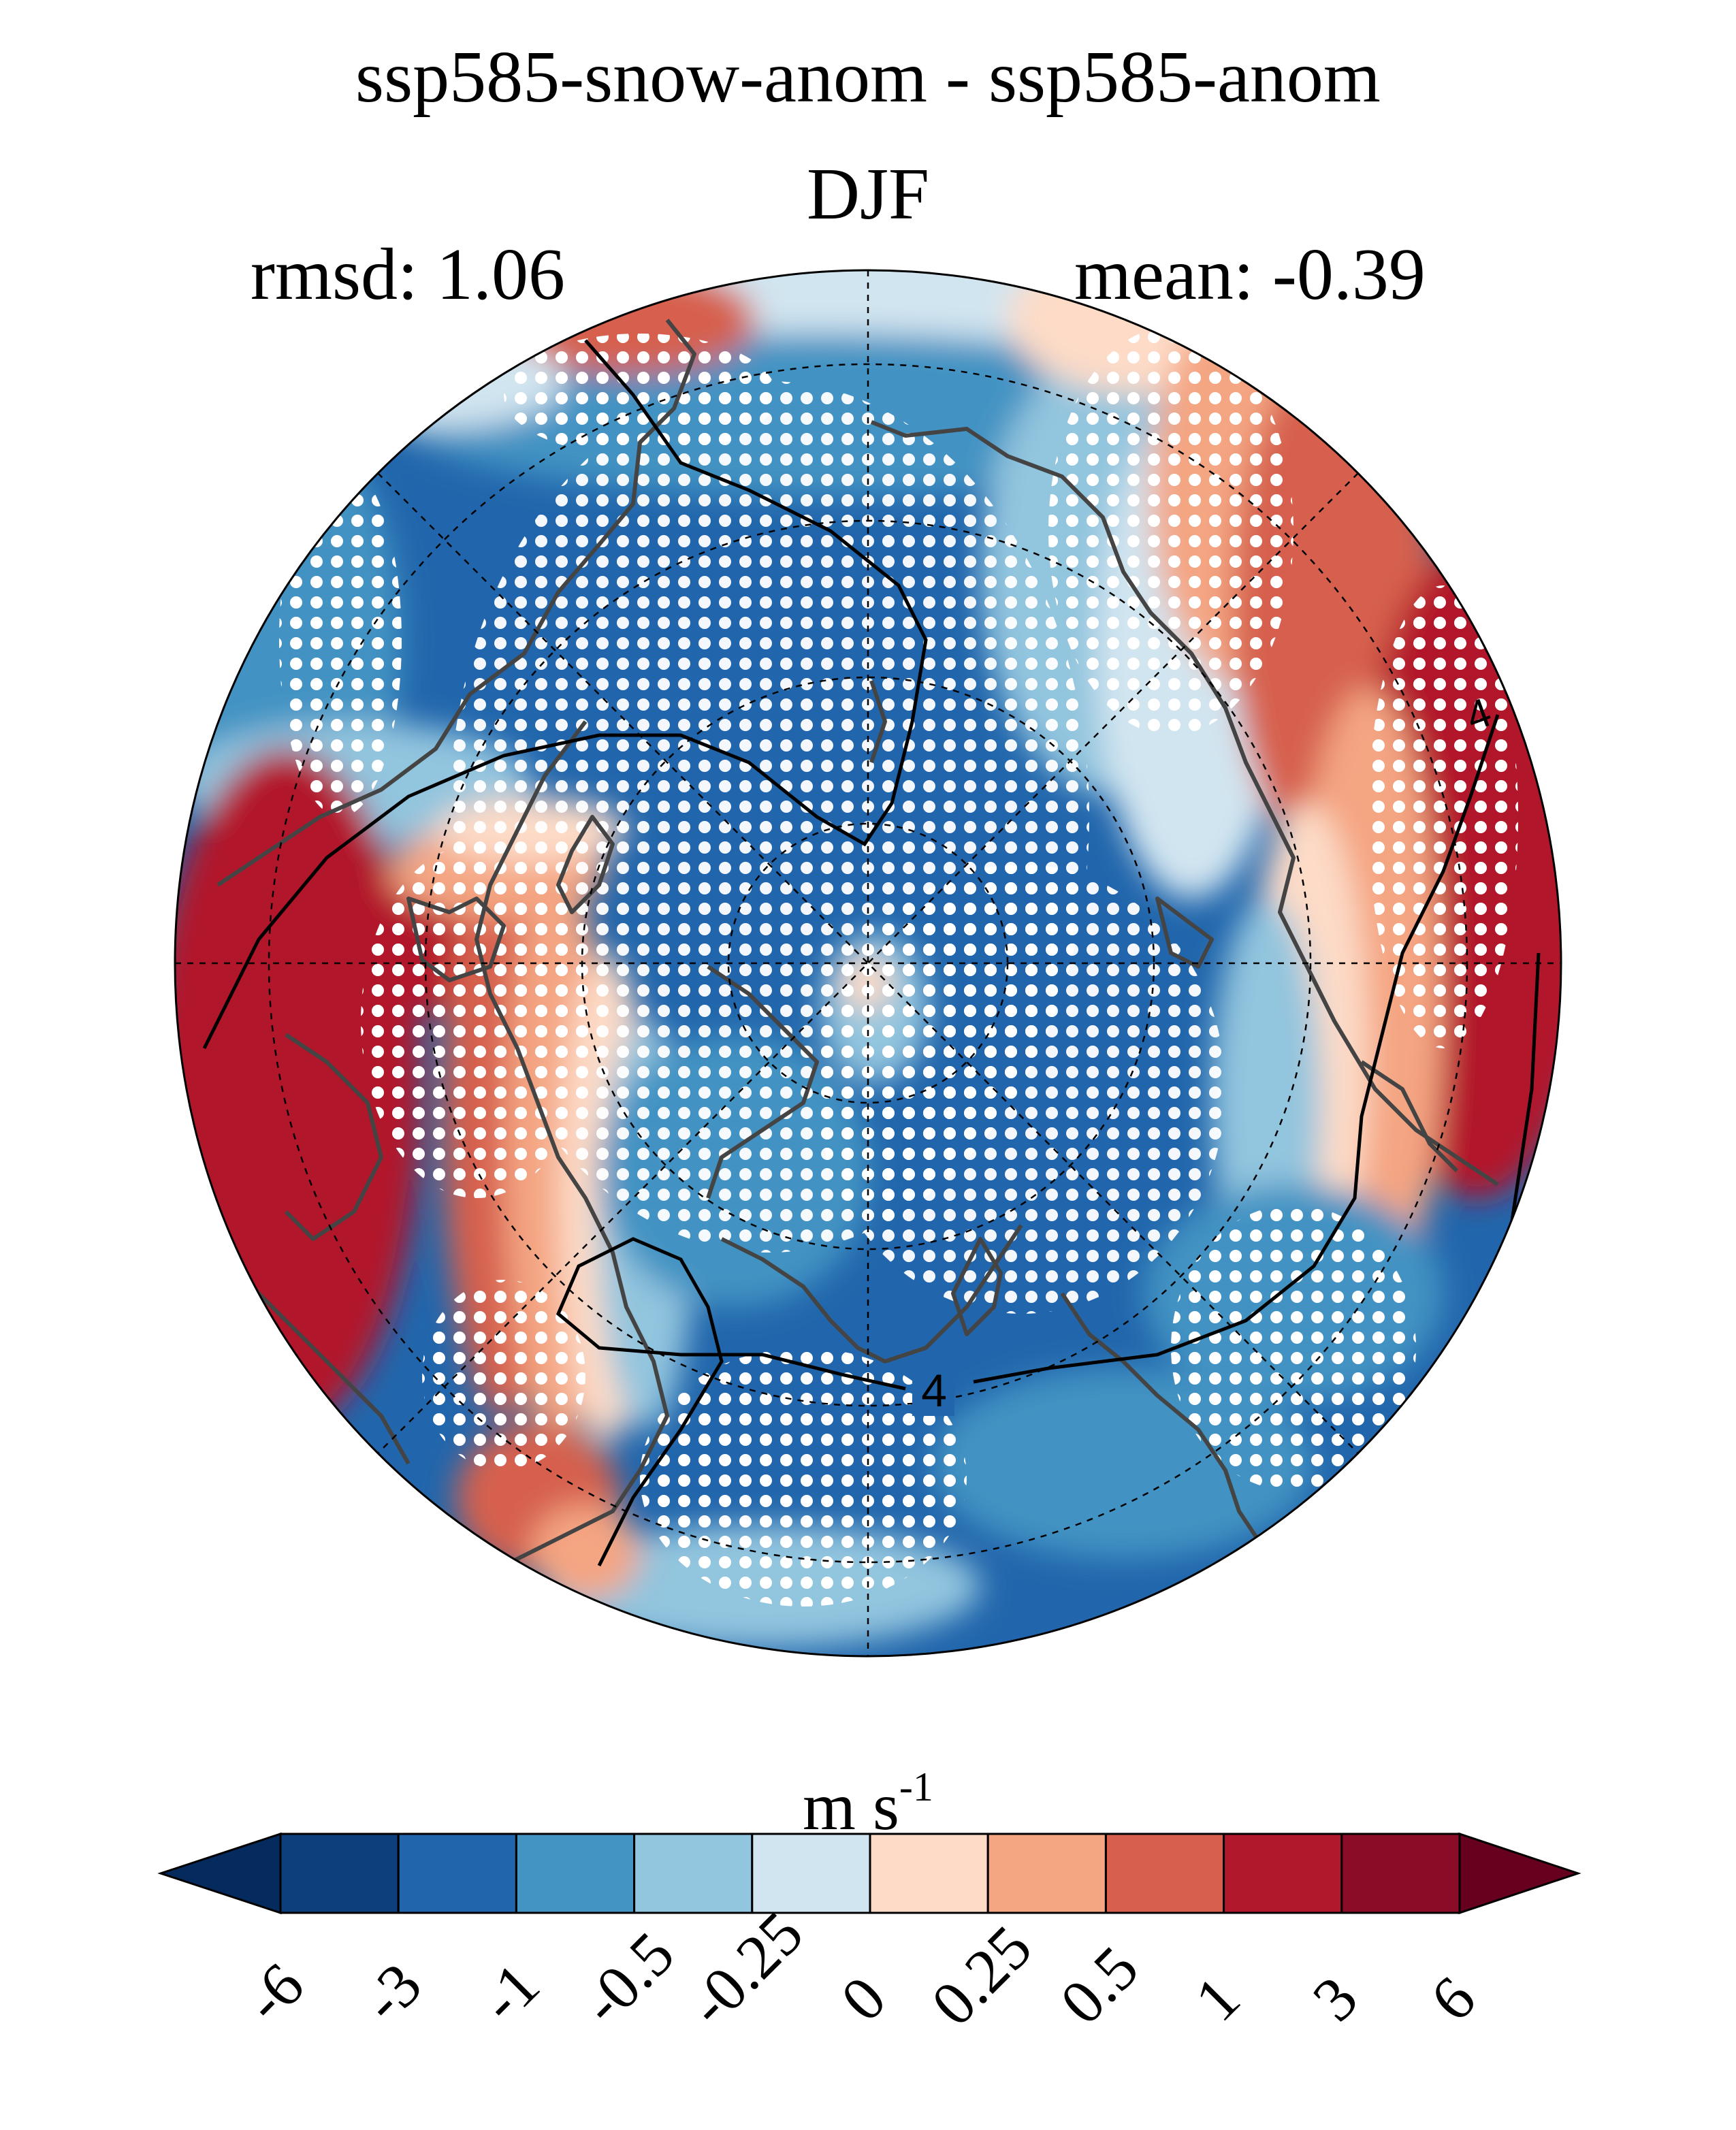 The width and height of the screenshot is (1736, 2130). Describe the element at coordinates (851, 1806) in the screenshot. I see `units-text: m s` at that location.